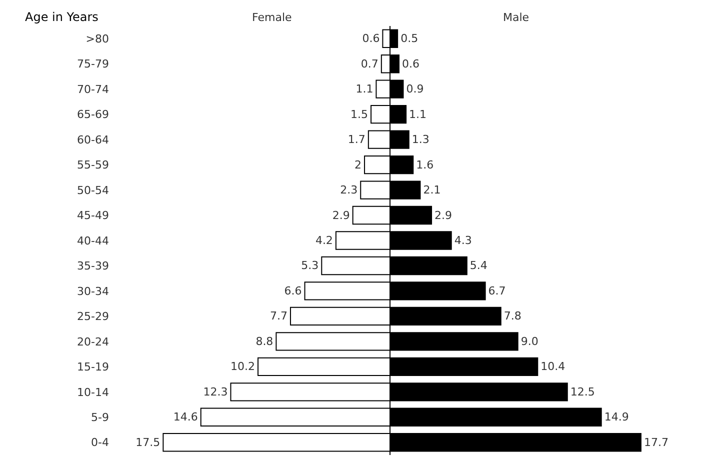 The height and width of the screenshot is (459, 711). What do you see at coordinates (529, 341) in the screenshot?
I see `data-label: 9.0` at bounding box center [529, 341].